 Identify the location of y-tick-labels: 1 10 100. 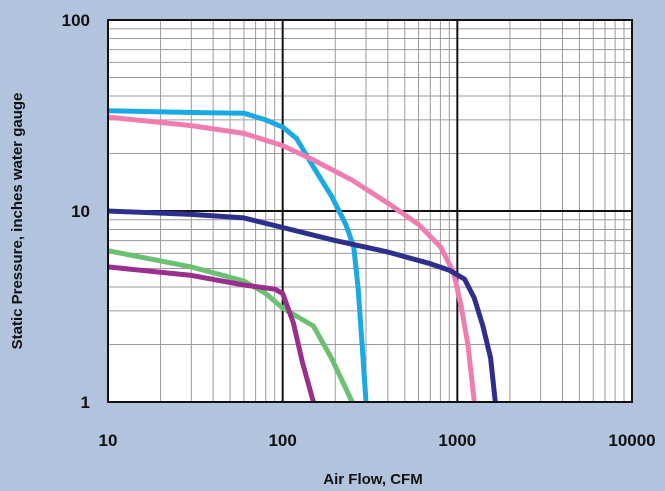
(76, 211).